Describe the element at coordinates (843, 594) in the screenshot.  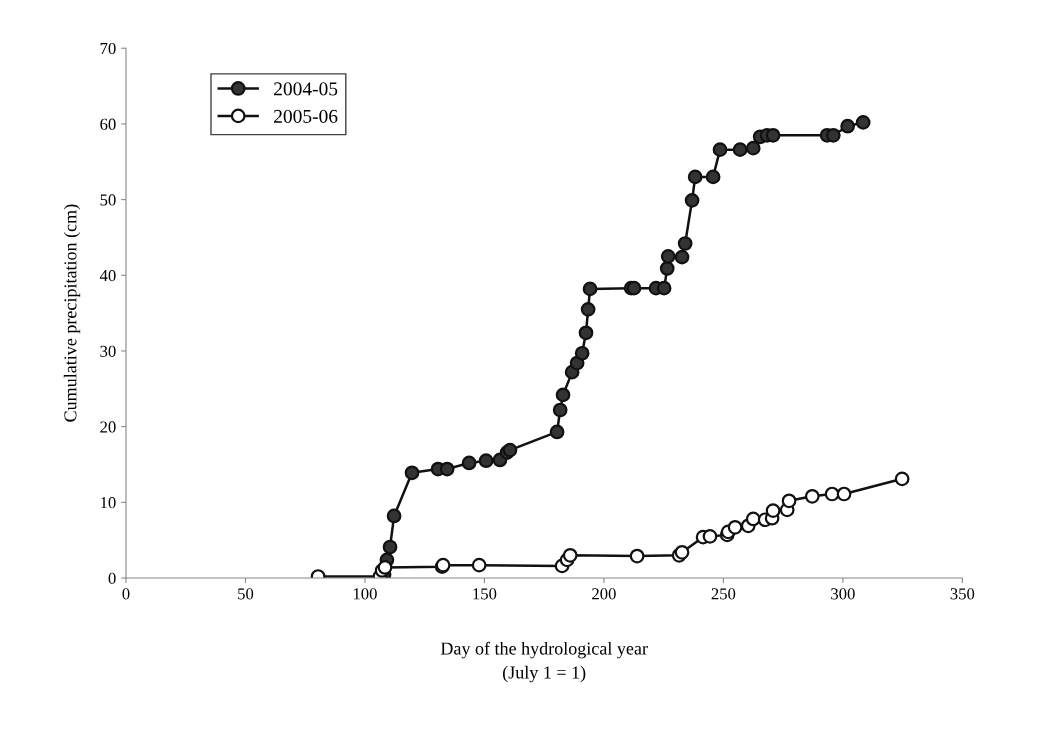
I see `x-tick-label: 300` at that location.